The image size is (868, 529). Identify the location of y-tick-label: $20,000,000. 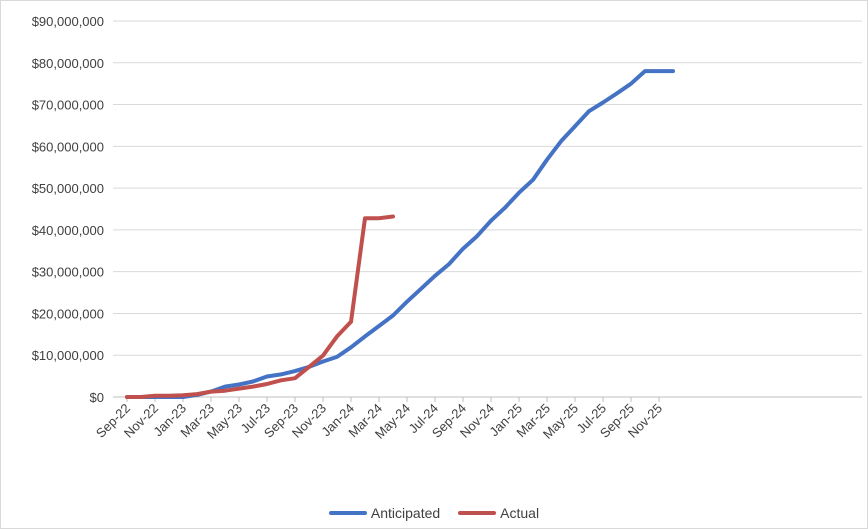
(68, 313).